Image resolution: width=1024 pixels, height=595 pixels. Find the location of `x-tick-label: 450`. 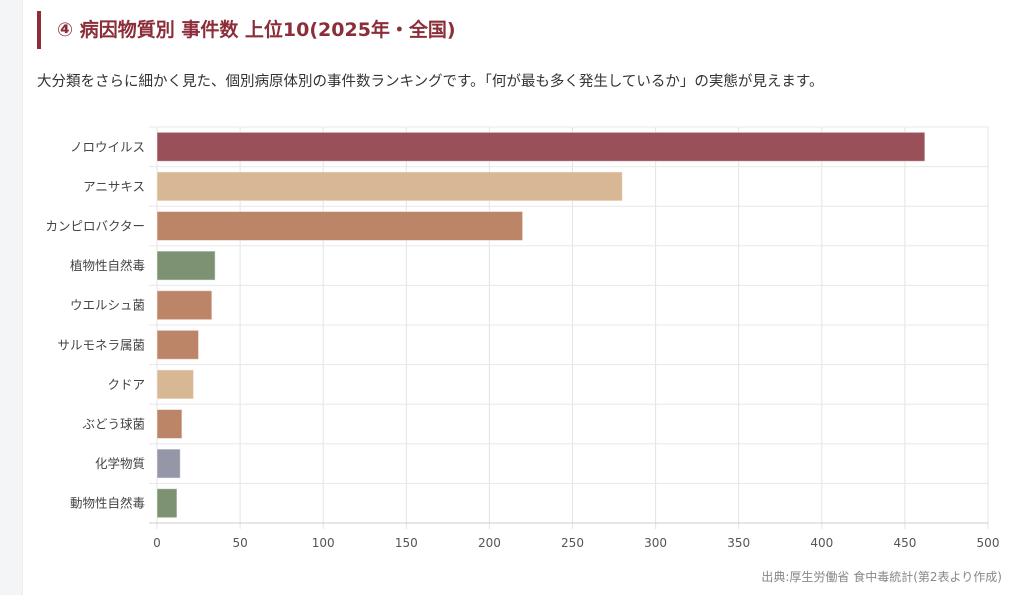

x-tick-label: 450 is located at coordinates (904, 543).